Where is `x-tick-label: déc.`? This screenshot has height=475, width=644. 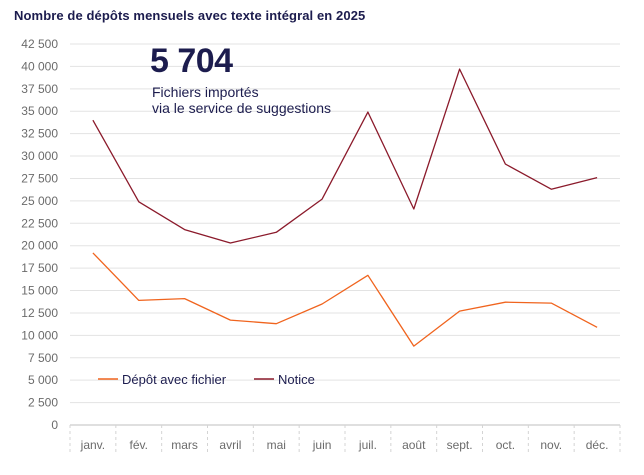
x-tick-label: déc. is located at coordinates (597, 445).